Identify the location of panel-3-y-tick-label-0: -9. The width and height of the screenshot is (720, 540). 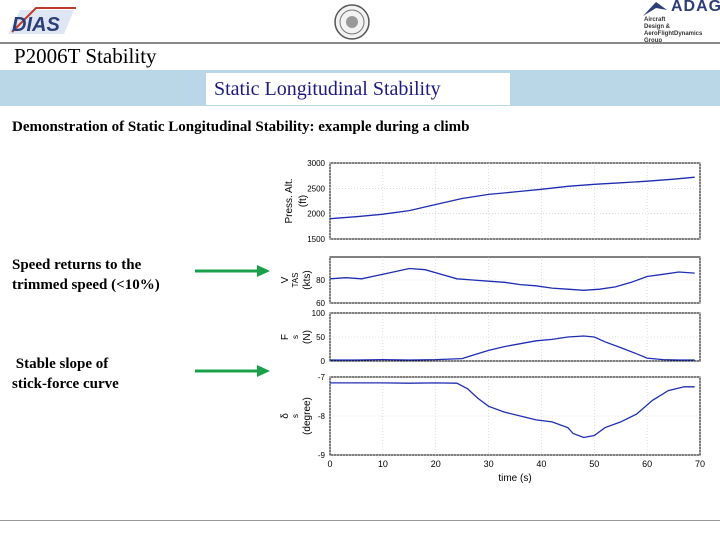
(322, 455).